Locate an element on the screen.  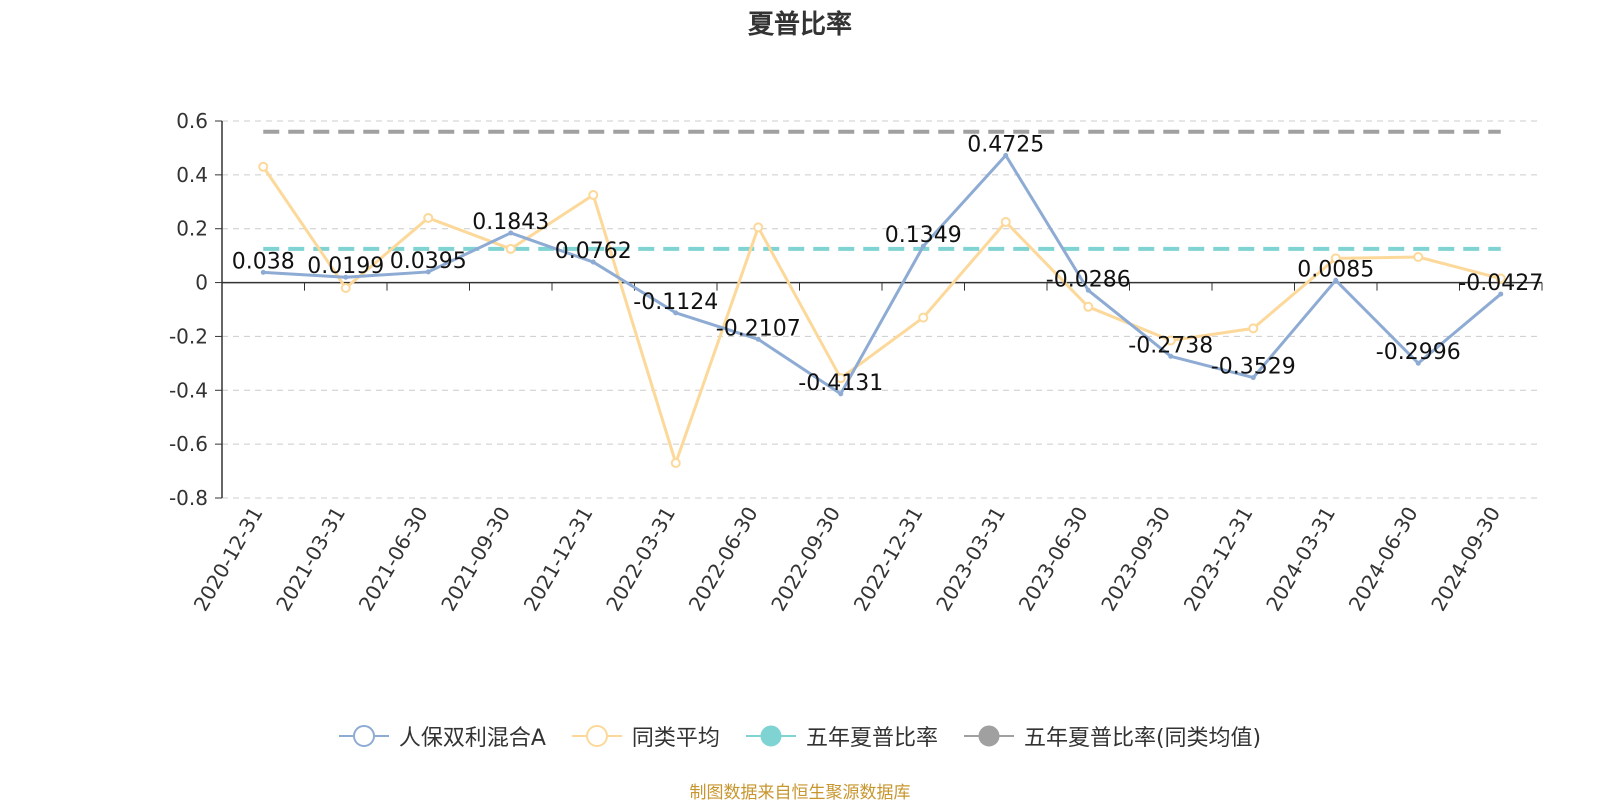
fund-data-label: 0.4725 is located at coordinates (1005, 144).